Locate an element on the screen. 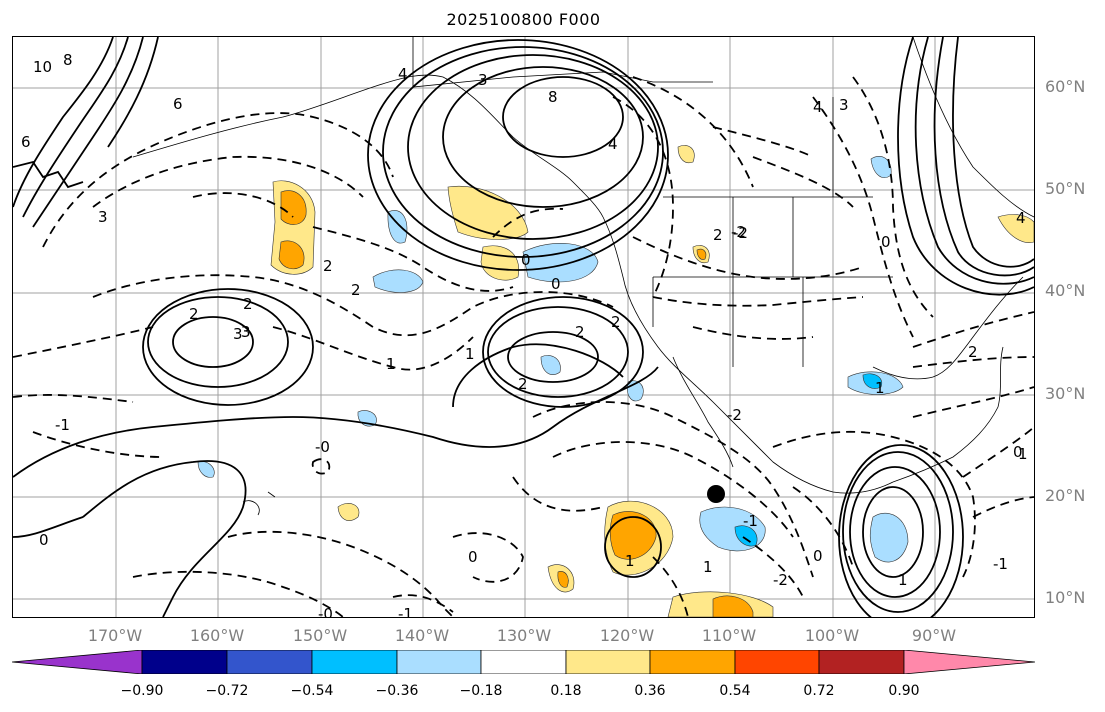 This screenshot has width=1105, height=712. colorbar-tick-label: 0.90 is located at coordinates (904, 691).